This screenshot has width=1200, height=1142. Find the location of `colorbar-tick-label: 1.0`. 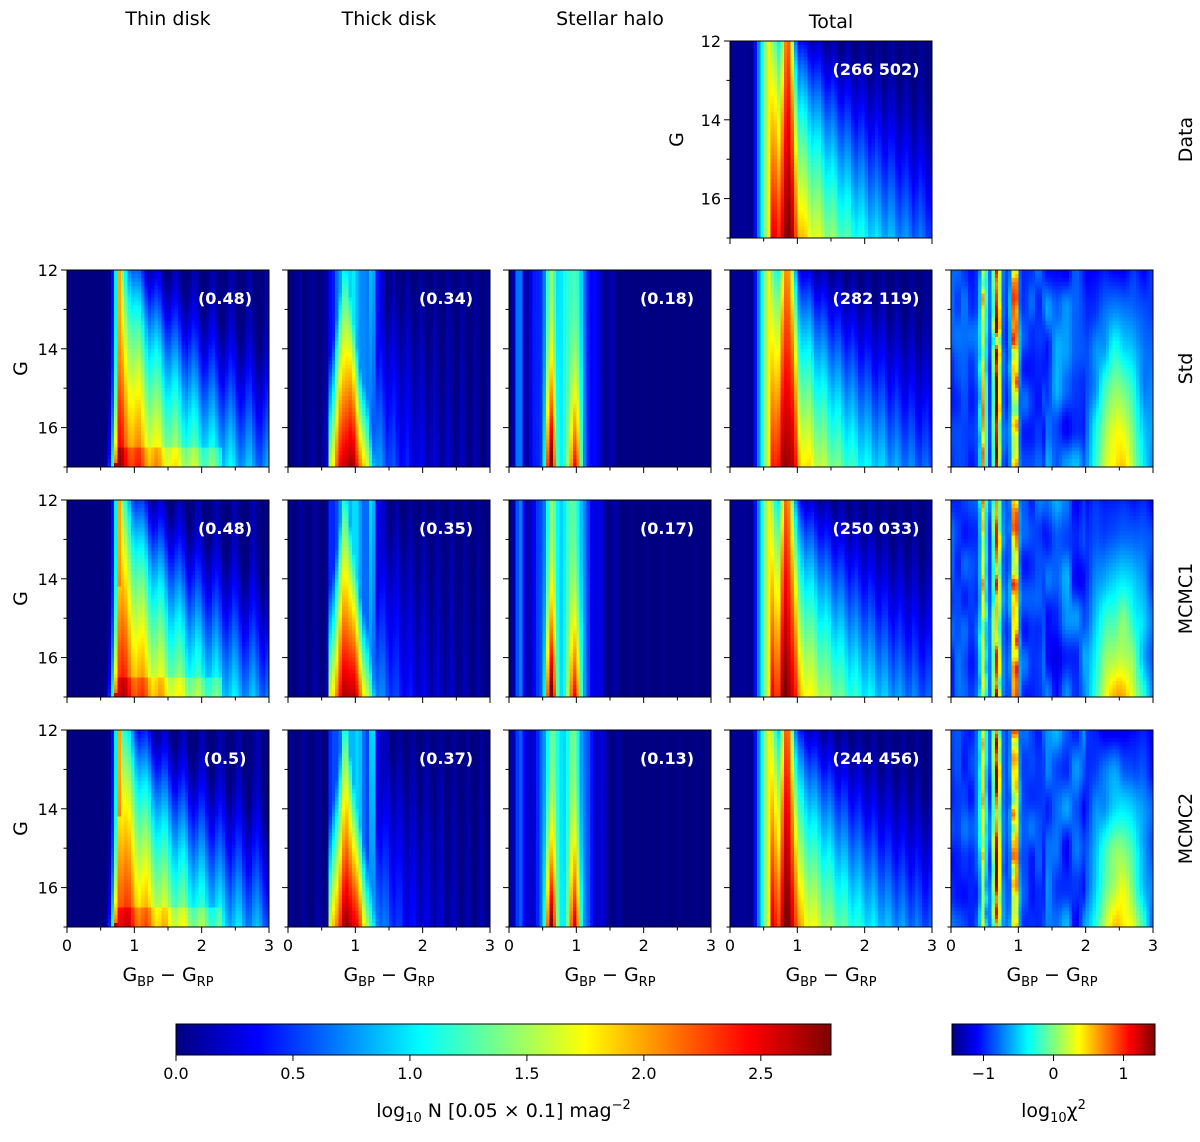

colorbar-tick-label: 1.0 is located at coordinates (409, 1073).